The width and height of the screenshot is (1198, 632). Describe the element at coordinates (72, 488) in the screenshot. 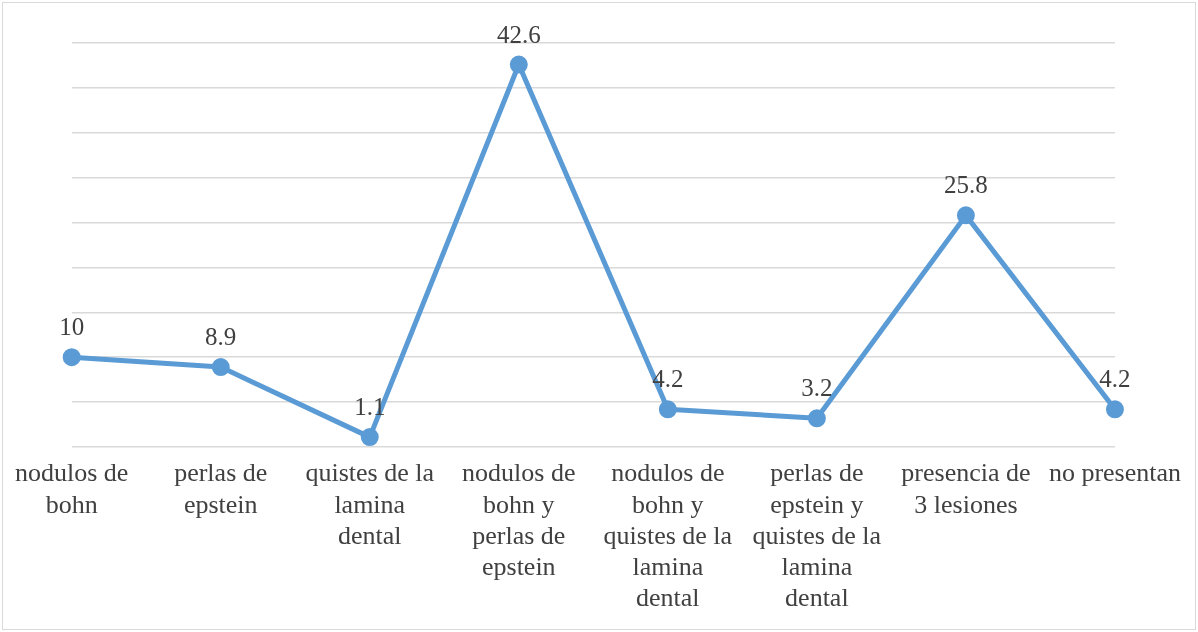

I see `x-tick-label: nodulos de bohn` at that location.